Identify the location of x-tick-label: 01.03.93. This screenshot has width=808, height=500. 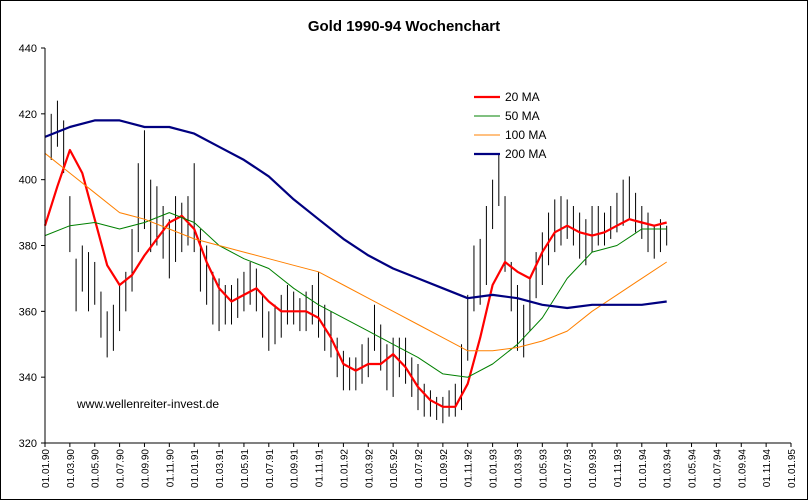
(518, 468).